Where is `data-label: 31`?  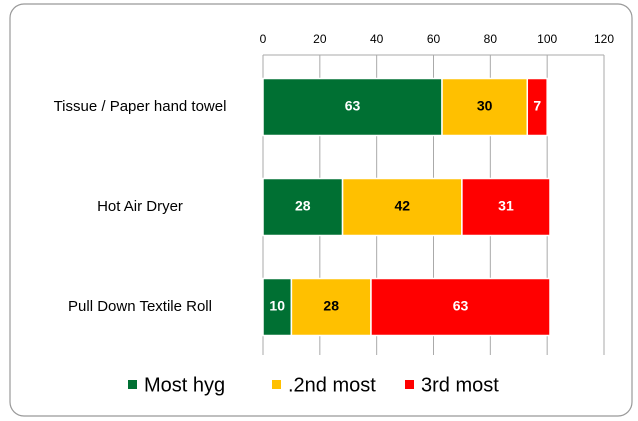
data-label: 31 is located at coordinates (506, 206).